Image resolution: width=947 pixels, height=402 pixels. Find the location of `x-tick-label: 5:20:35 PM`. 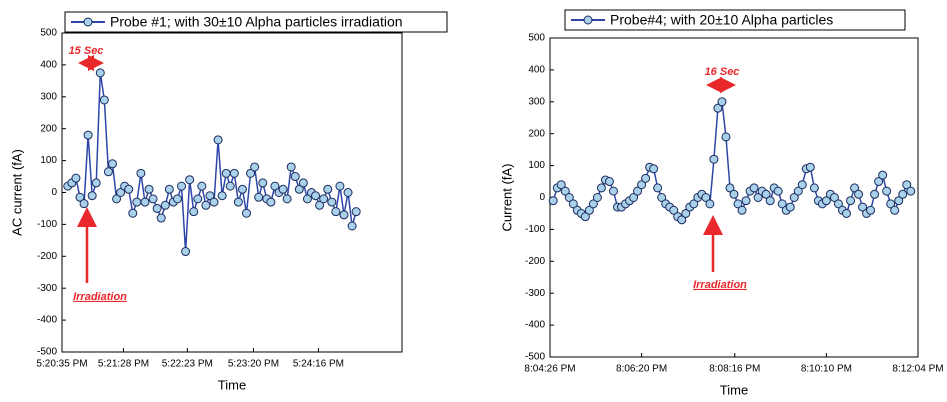

x-tick-label: 5:20:35 PM is located at coordinates (61, 364).